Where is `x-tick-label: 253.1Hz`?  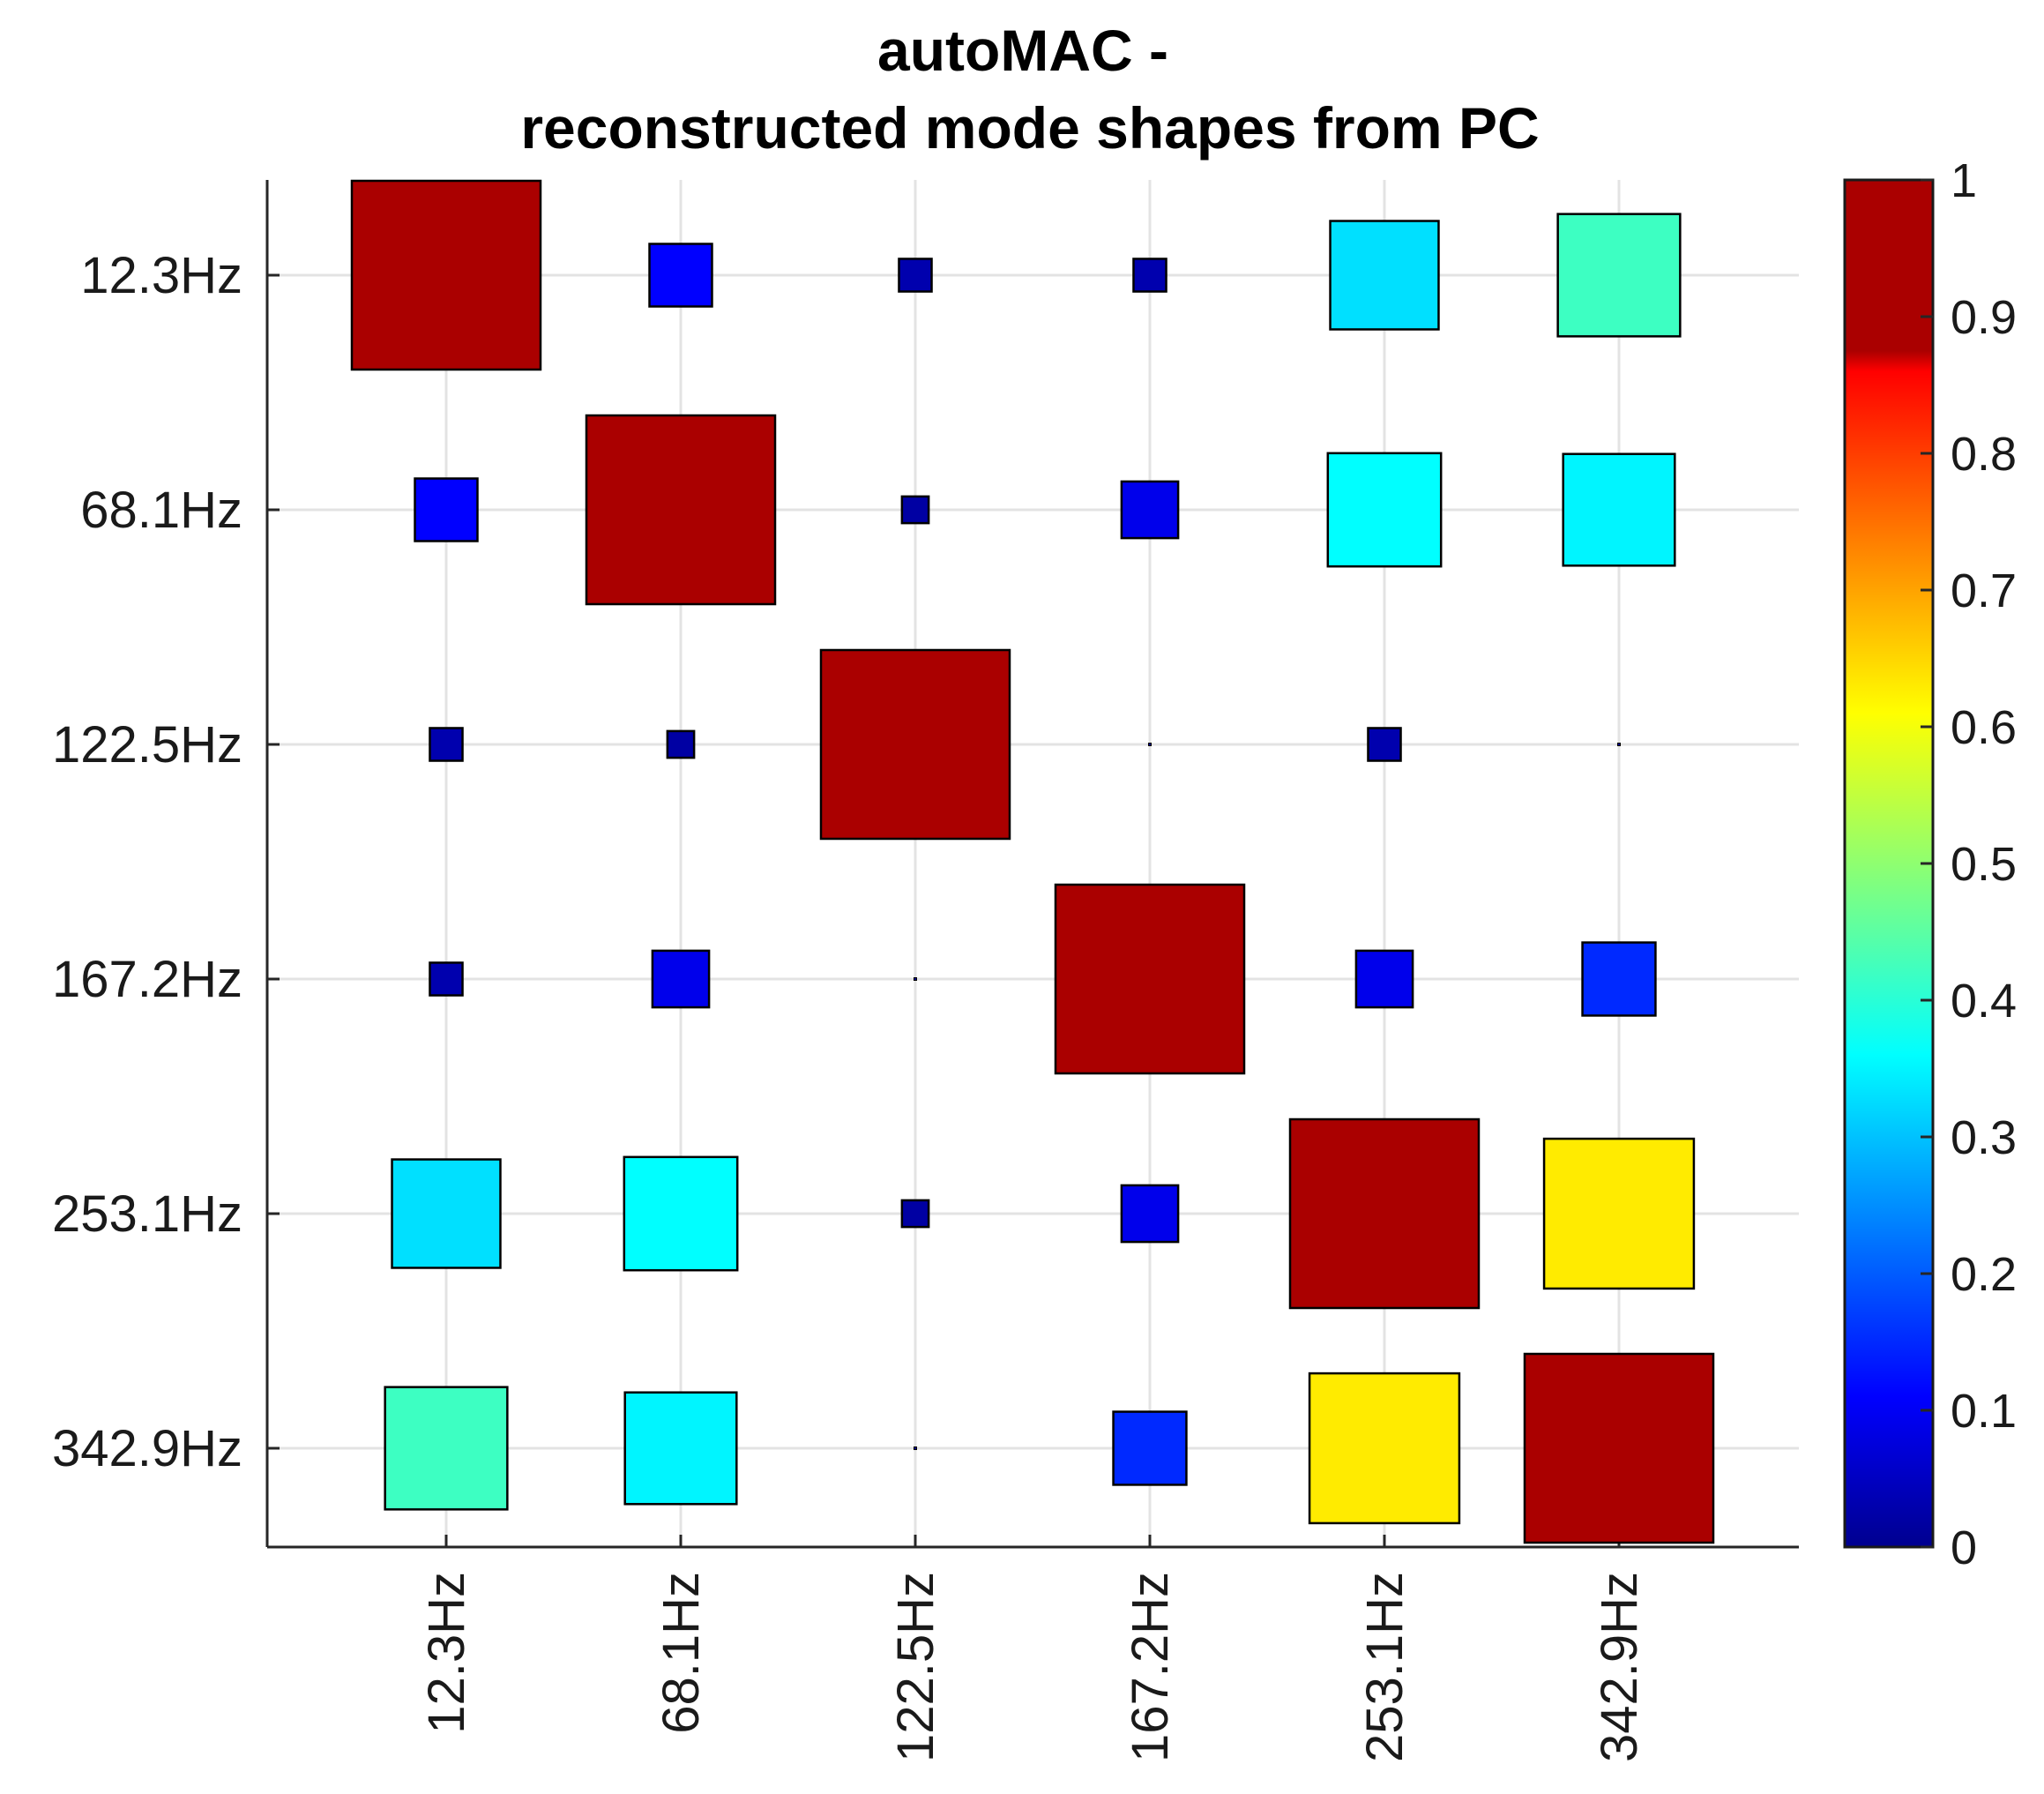 x-tick-label: 253.1Hz is located at coordinates (1385, 1667).